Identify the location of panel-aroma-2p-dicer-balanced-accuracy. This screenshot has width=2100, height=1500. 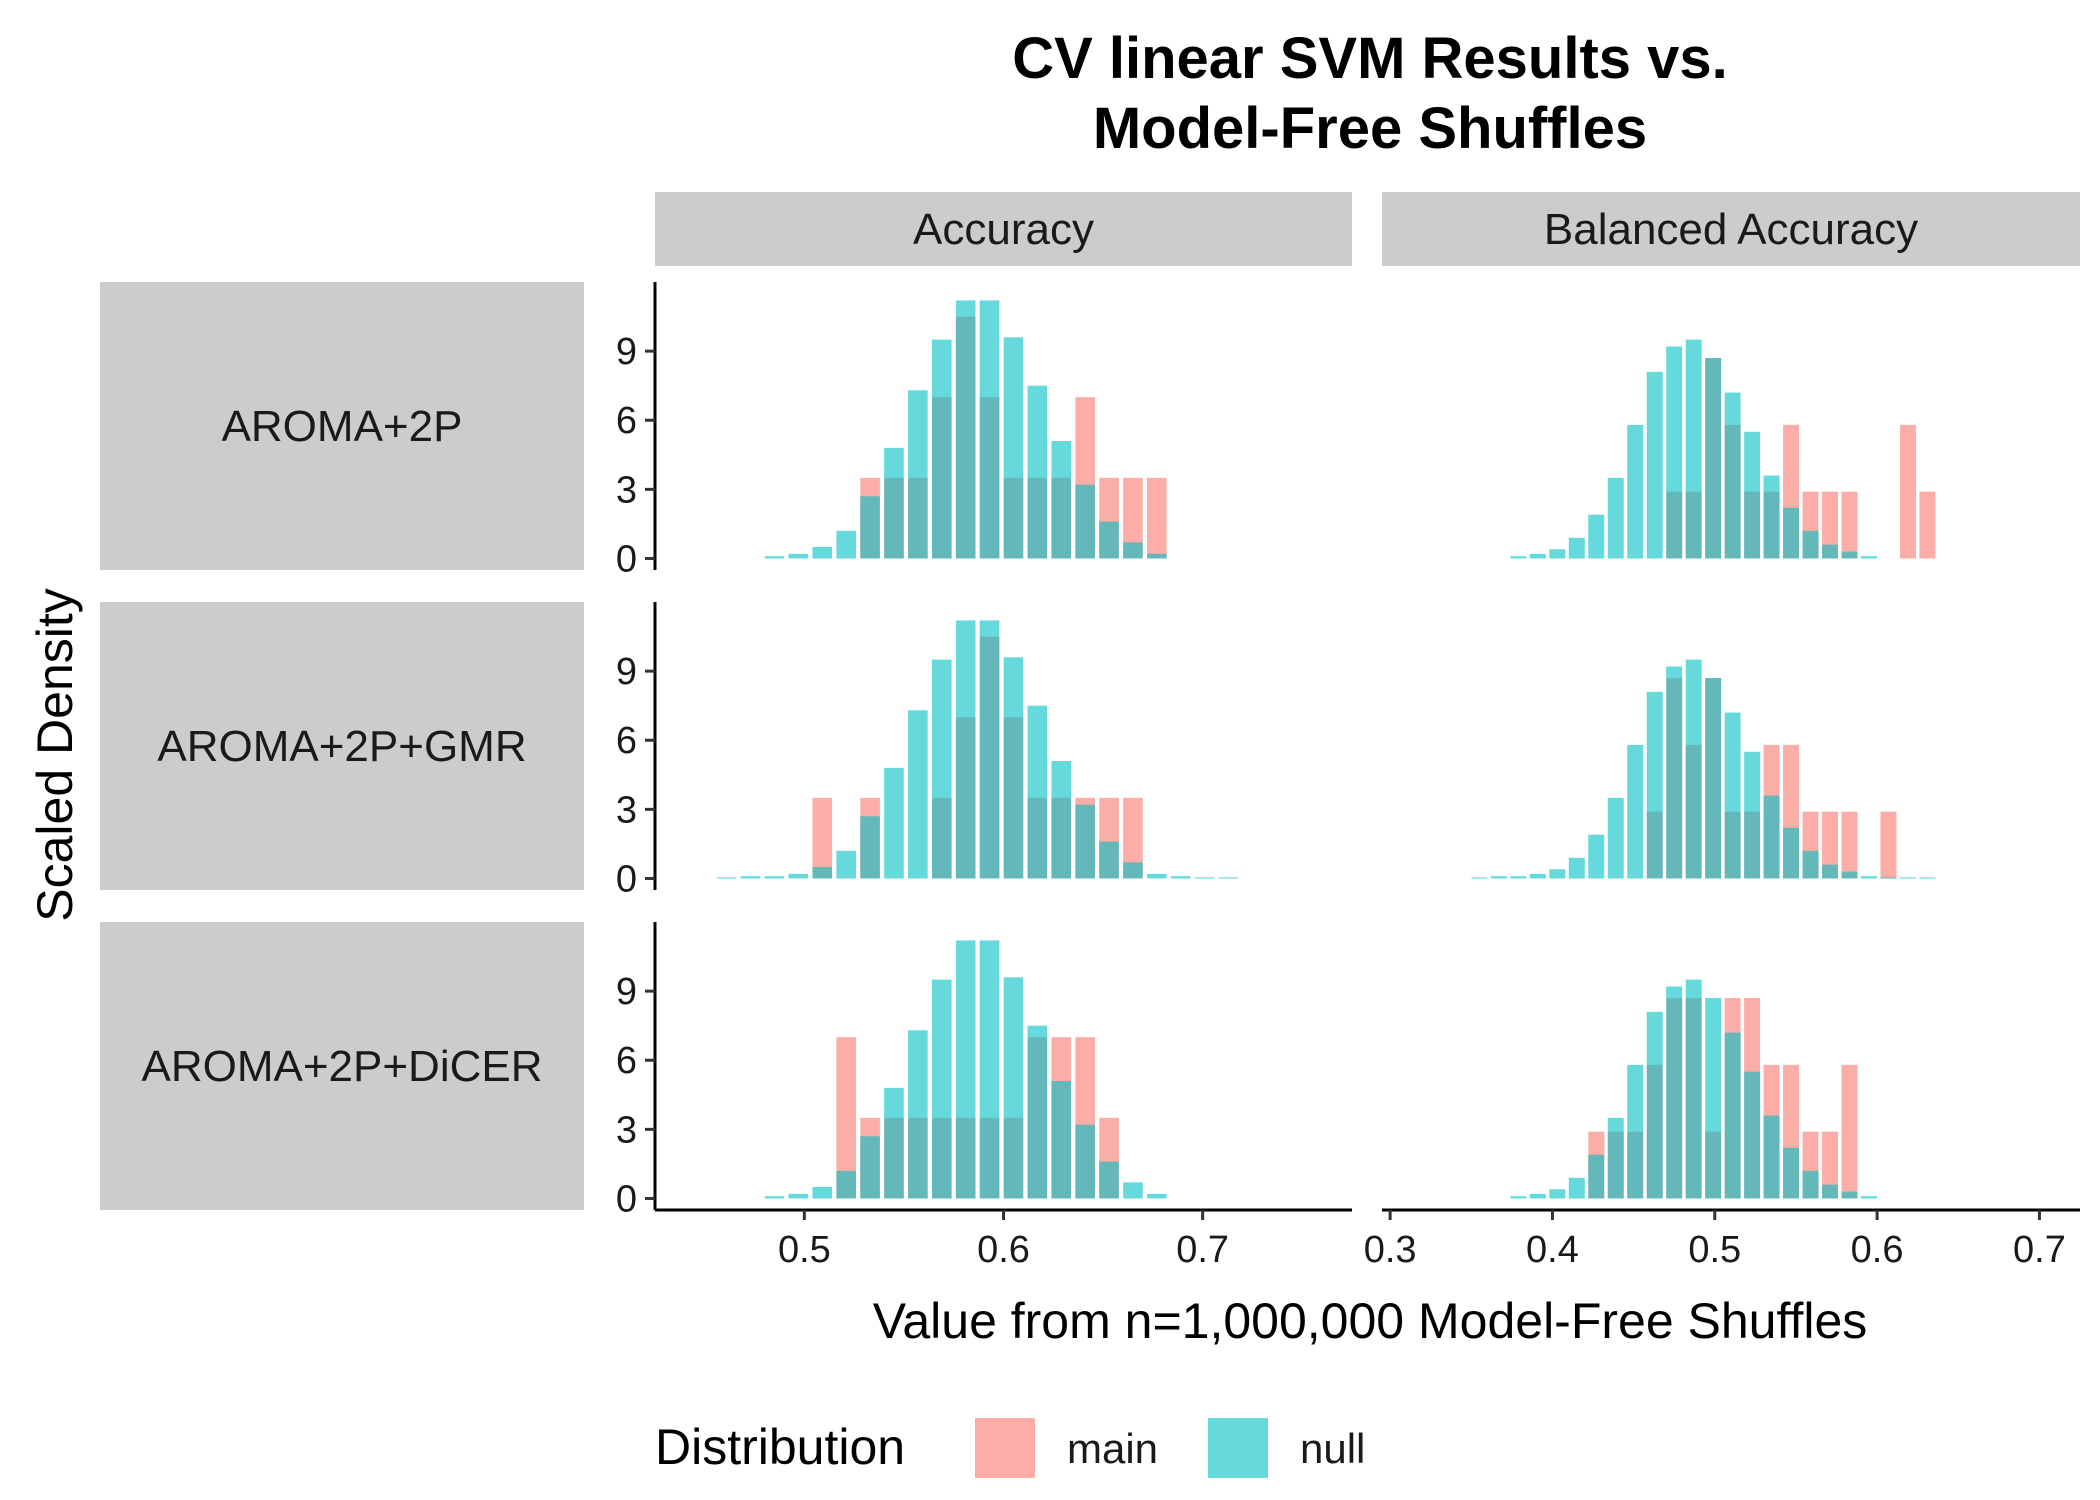
(1693, 1089).